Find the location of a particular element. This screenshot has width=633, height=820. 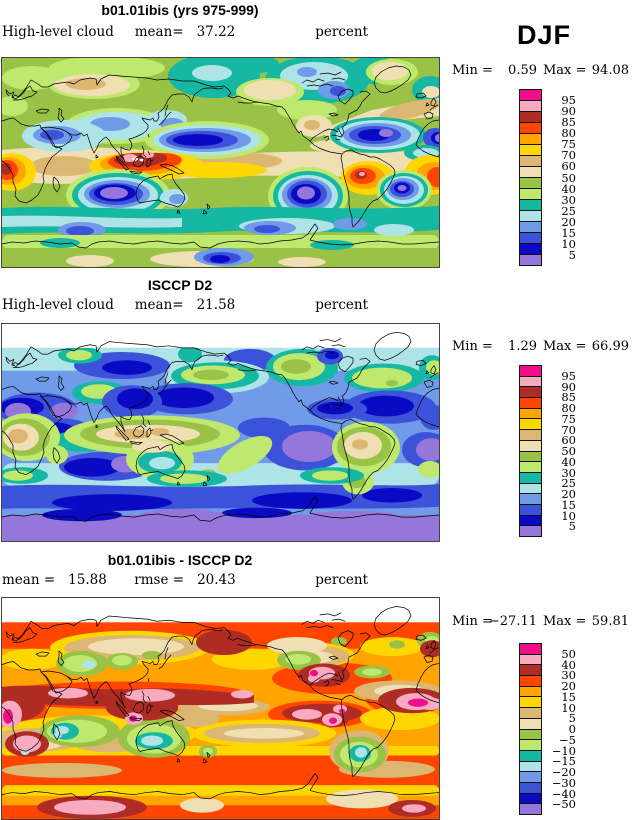

colorbar-level-label: 40 is located at coordinates (568, 461).